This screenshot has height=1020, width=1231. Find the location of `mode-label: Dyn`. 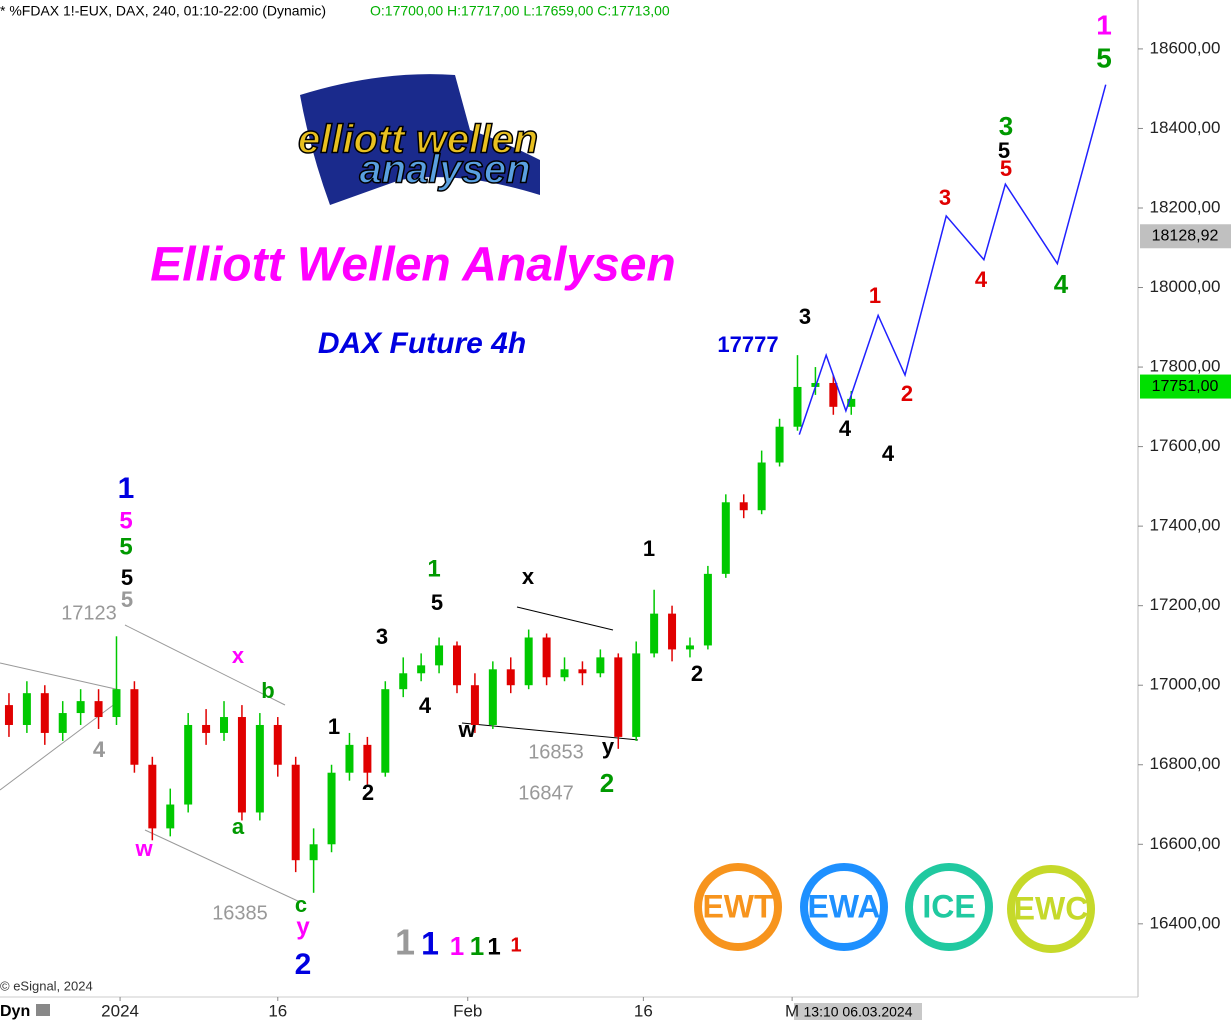

mode-label: Dyn is located at coordinates (15, 1011).